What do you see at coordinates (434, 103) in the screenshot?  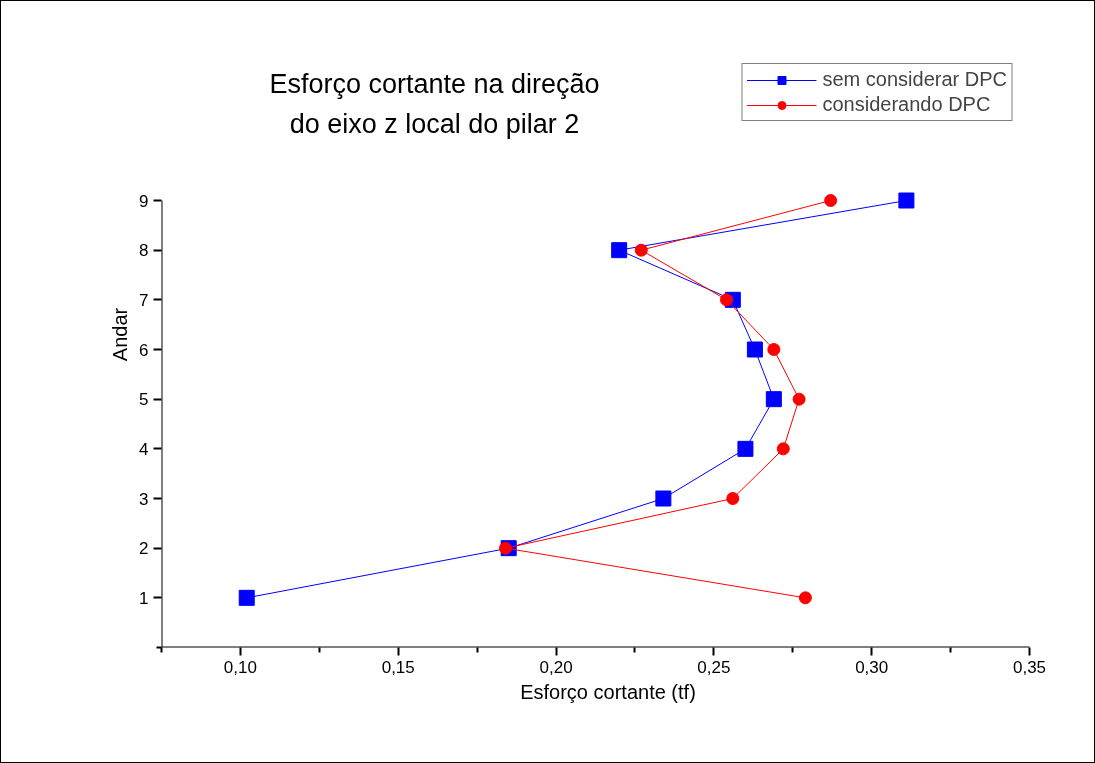 I see `chart-title: Esforço cortante na direção do eixo z local do pilar 2` at bounding box center [434, 103].